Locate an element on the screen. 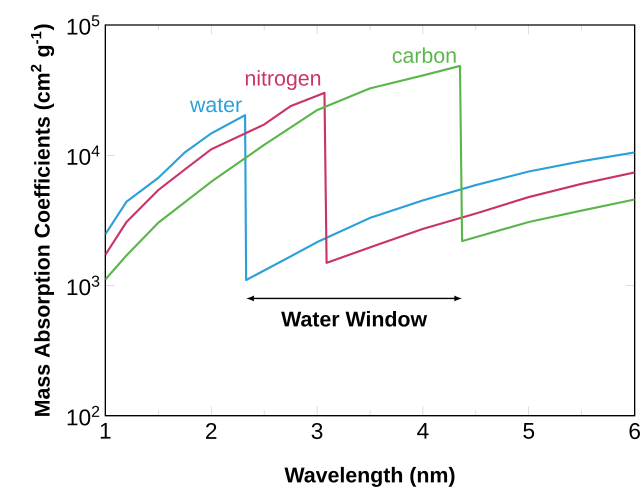  y-tick-label: 10$^{5}$ is located at coordinates (84, 25).